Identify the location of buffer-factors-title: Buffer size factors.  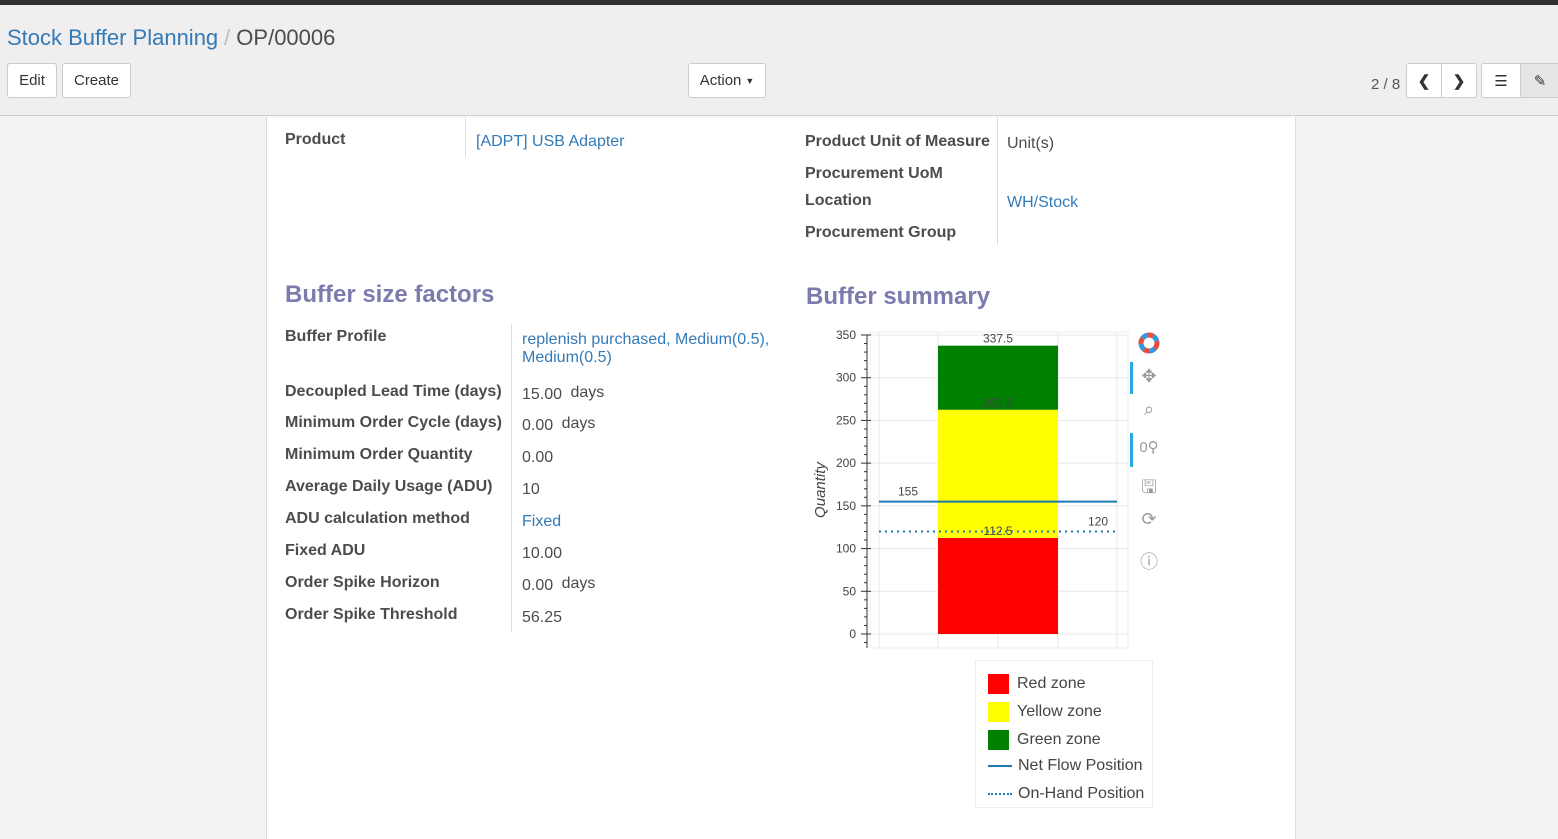
(390, 294).